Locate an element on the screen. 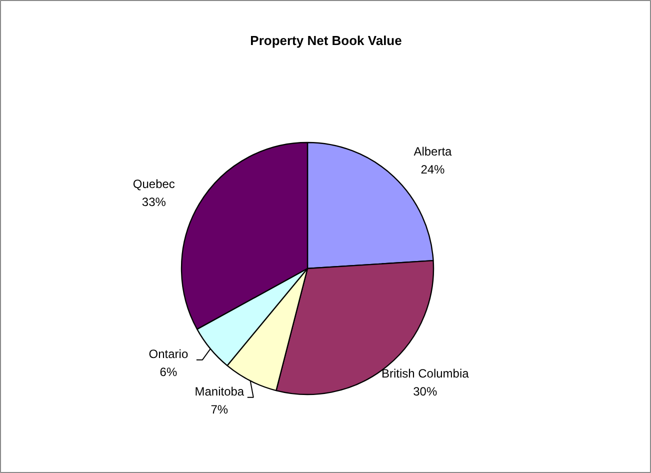 The width and height of the screenshot is (651, 473). data-label: 6% is located at coordinates (169, 371).